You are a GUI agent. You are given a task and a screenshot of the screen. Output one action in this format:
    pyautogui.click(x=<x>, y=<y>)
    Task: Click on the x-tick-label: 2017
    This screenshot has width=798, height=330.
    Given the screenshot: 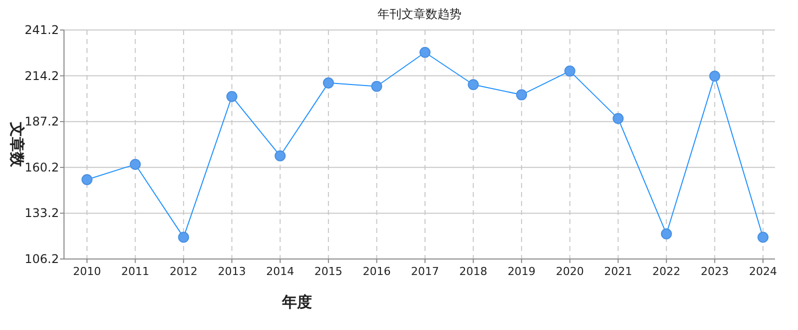 What is the action you would take?
    pyautogui.click(x=425, y=271)
    